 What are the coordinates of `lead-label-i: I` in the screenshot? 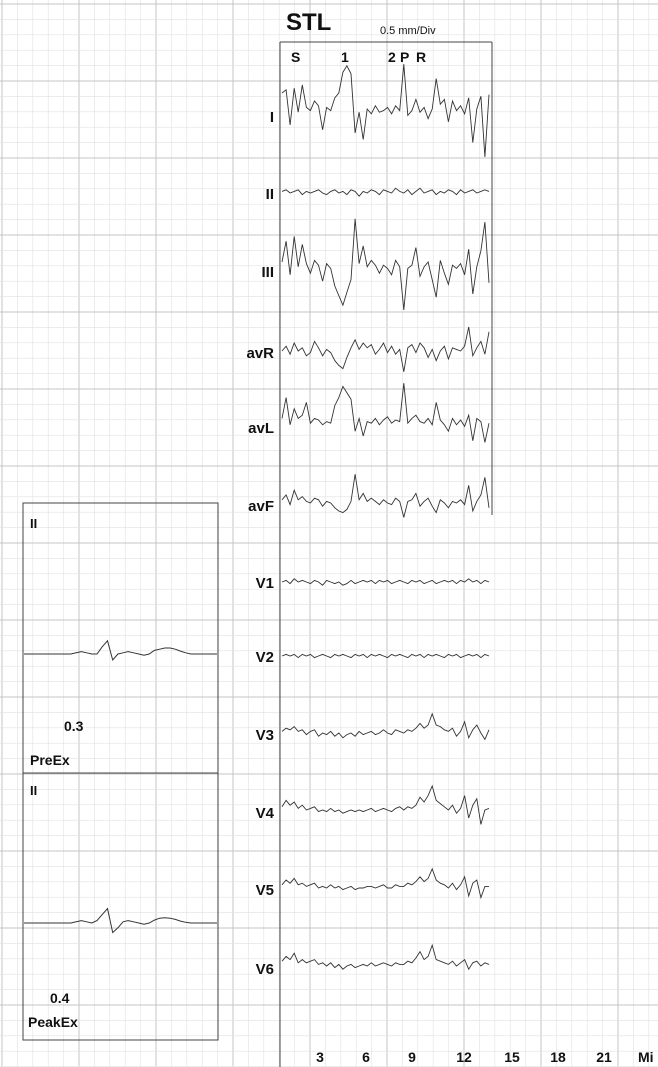 It's located at (272, 117).